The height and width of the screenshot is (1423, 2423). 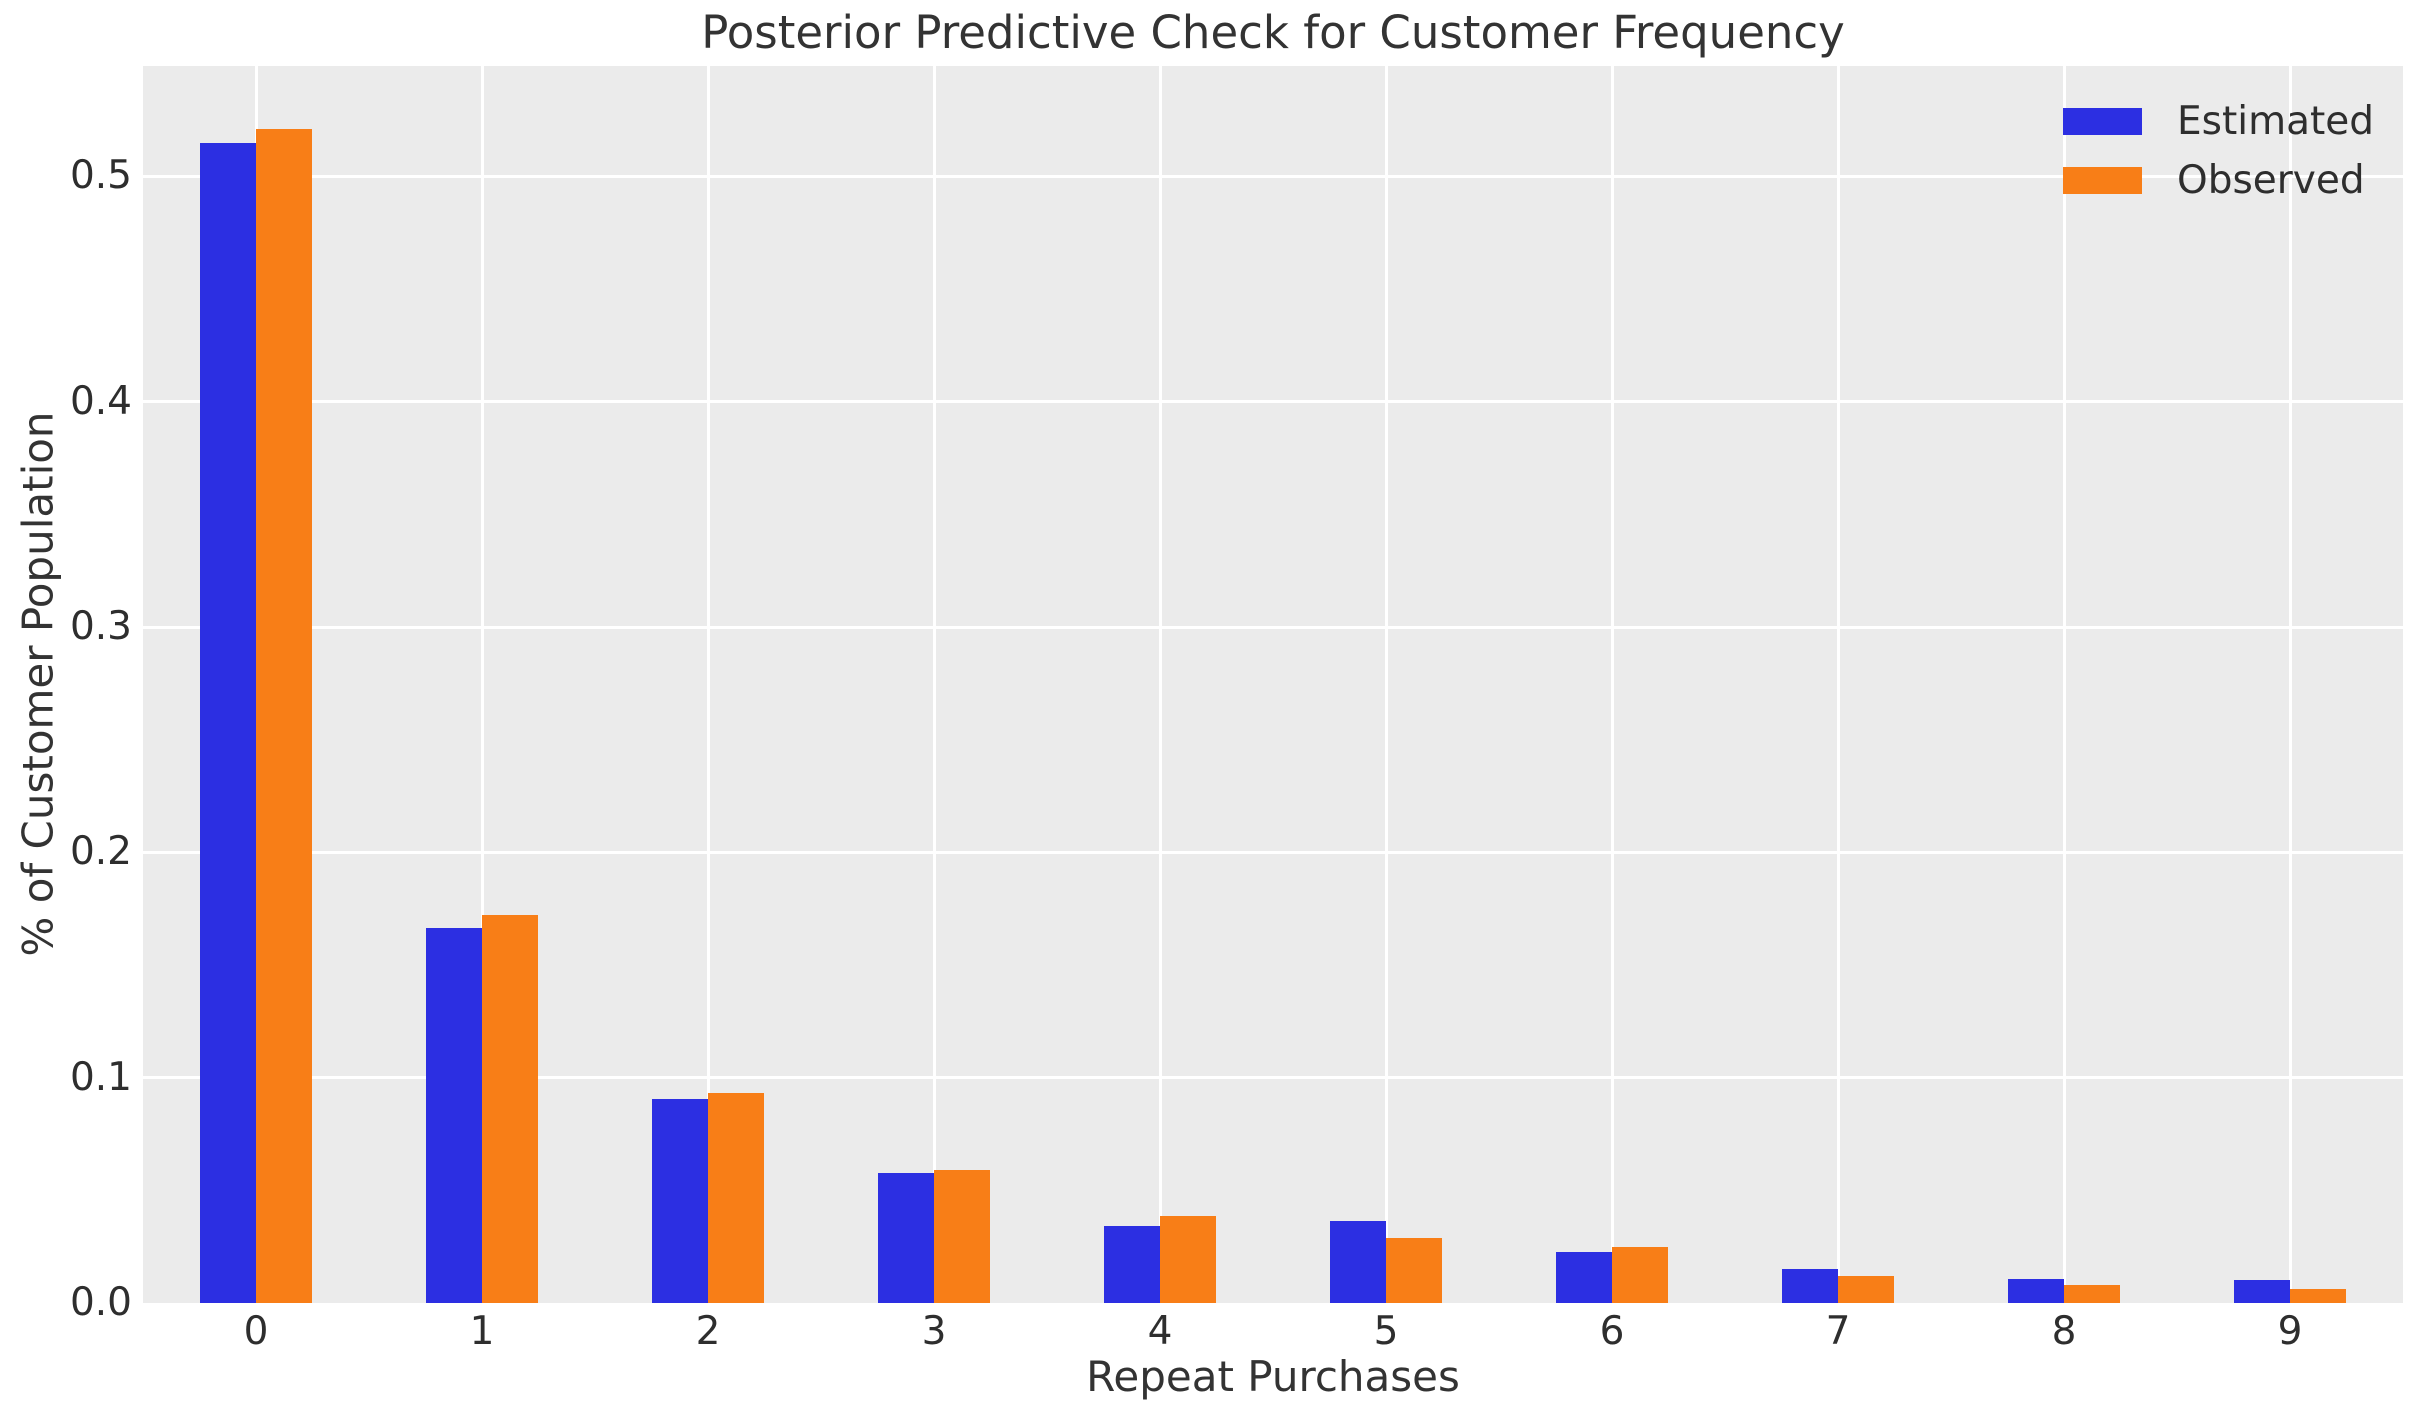 What do you see at coordinates (100, 1077) in the screenshot?
I see `y-tick-label: 0.1` at bounding box center [100, 1077].